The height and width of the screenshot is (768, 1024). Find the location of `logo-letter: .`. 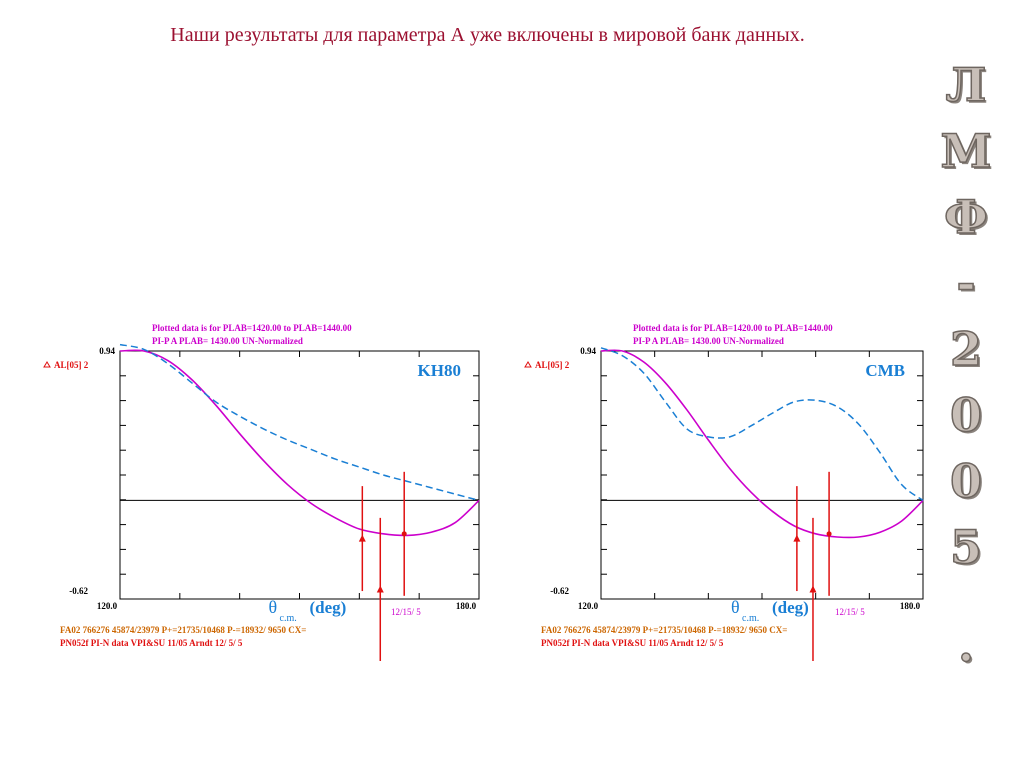

logo-letter: . is located at coordinates (966, 645).